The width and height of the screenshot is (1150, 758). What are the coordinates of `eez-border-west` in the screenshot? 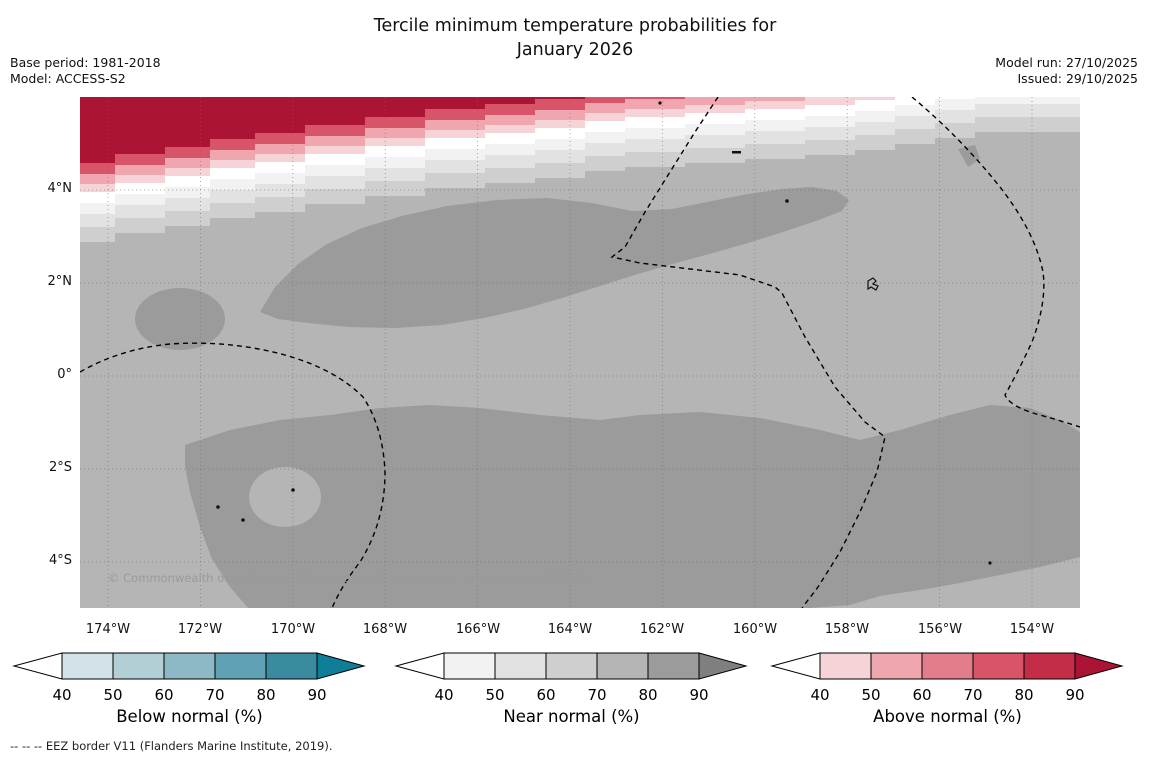 It's located at (233, 475).